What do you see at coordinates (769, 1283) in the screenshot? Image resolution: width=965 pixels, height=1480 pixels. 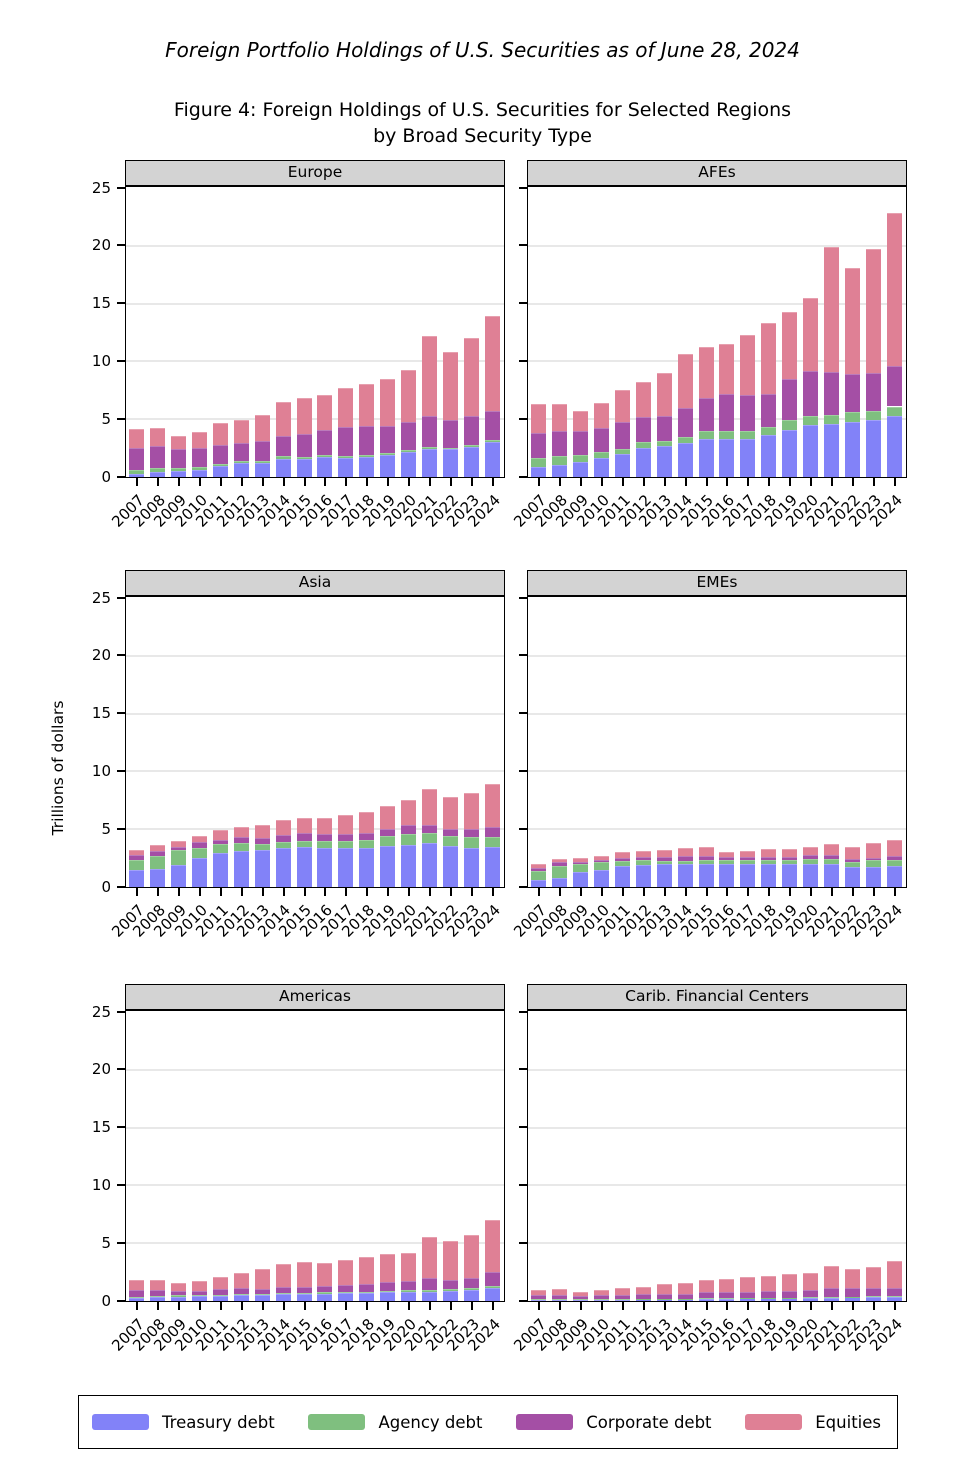 I see `bar-2018-equities` at bounding box center [769, 1283].